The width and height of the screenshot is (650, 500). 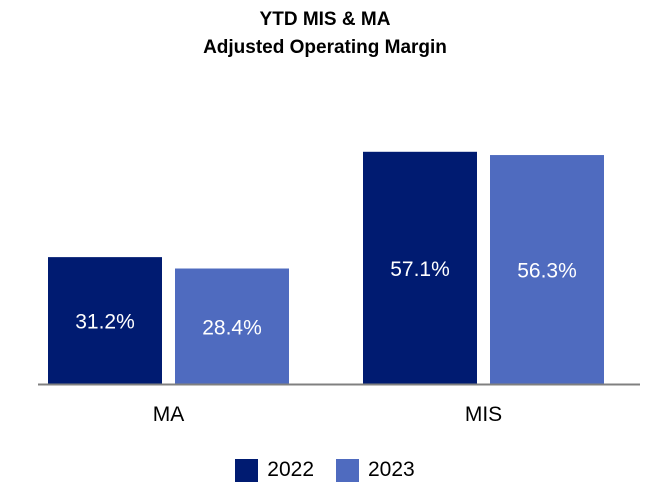 What do you see at coordinates (290, 469) in the screenshot?
I see `legend-label-2022: 2022` at bounding box center [290, 469].